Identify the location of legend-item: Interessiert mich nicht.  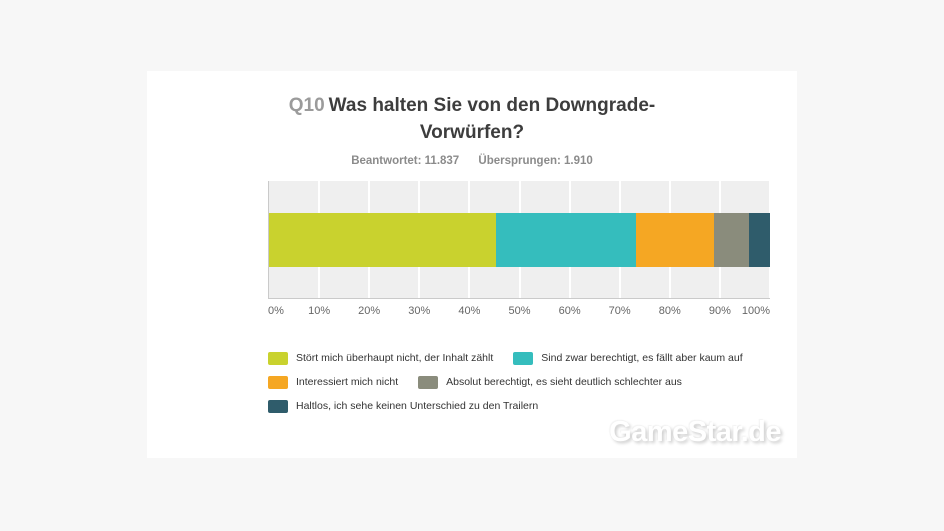
(333, 382).